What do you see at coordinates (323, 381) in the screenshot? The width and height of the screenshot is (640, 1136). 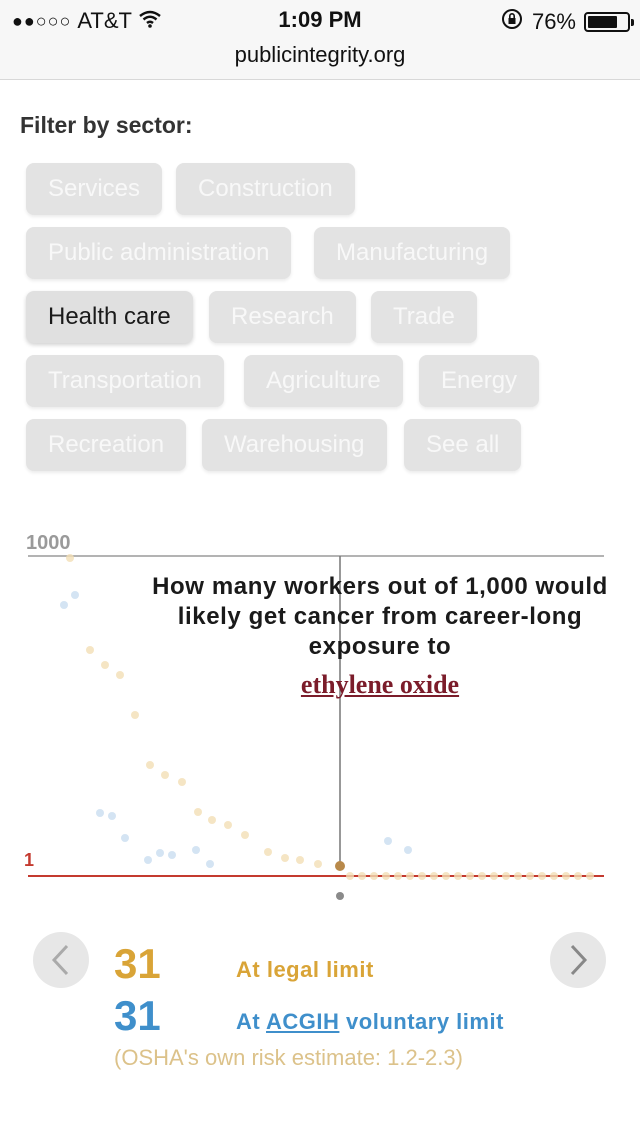 I see `sector-pill-agriculture: Agriculture` at bounding box center [323, 381].